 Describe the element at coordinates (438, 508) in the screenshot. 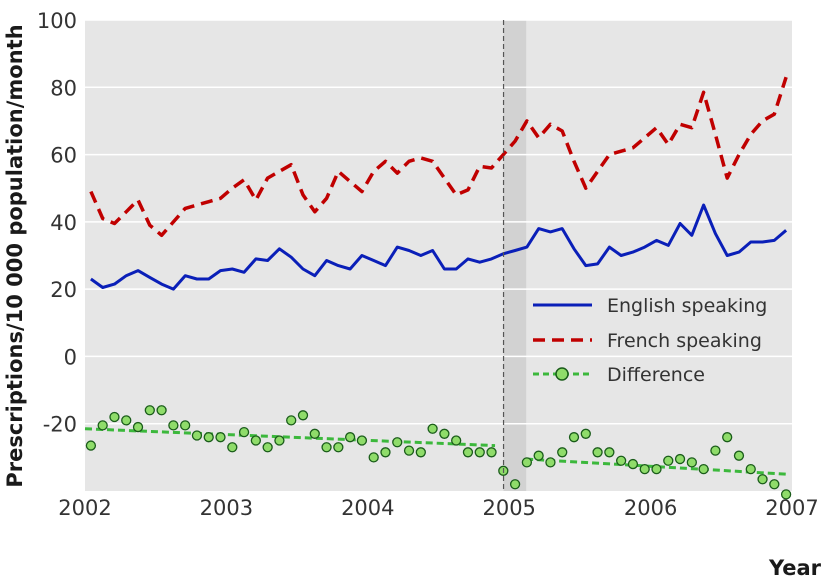

I see `x-tick-labels: 2002 2003 2004 2005 2006 2007` at that location.